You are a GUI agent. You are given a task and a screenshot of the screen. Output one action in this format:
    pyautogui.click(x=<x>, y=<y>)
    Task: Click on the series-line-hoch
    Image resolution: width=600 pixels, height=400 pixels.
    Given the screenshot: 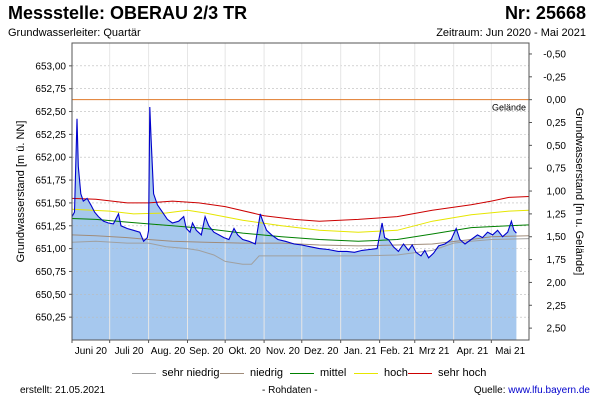 What is the action you would take?
    pyautogui.click(x=300, y=220)
    